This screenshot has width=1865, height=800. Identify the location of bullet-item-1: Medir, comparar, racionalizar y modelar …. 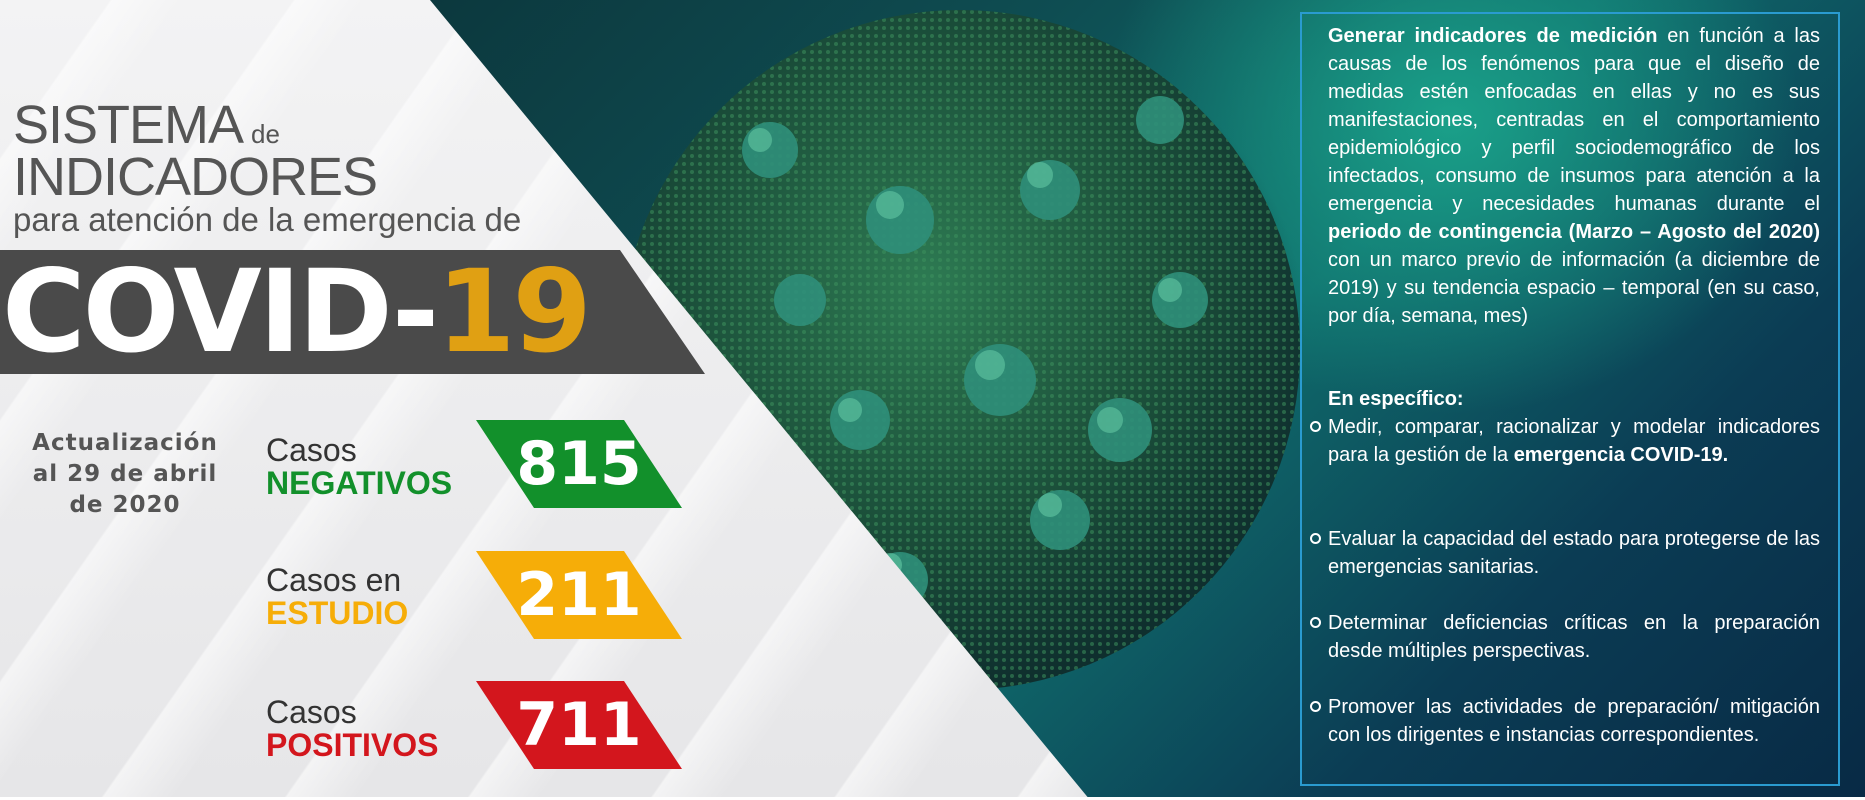
(1565, 441).